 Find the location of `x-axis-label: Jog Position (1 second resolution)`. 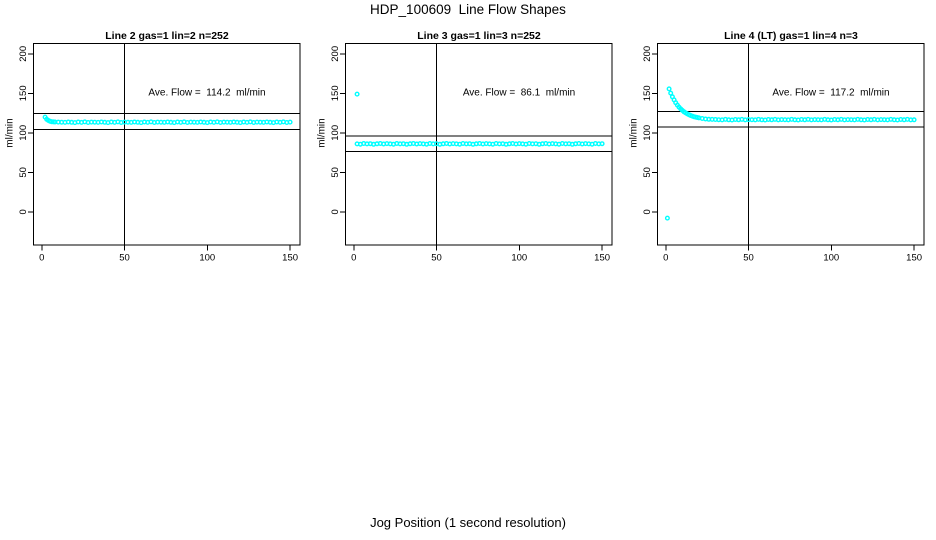

x-axis-label: Jog Position (1 second resolution) is located at coordinates (468, 522).